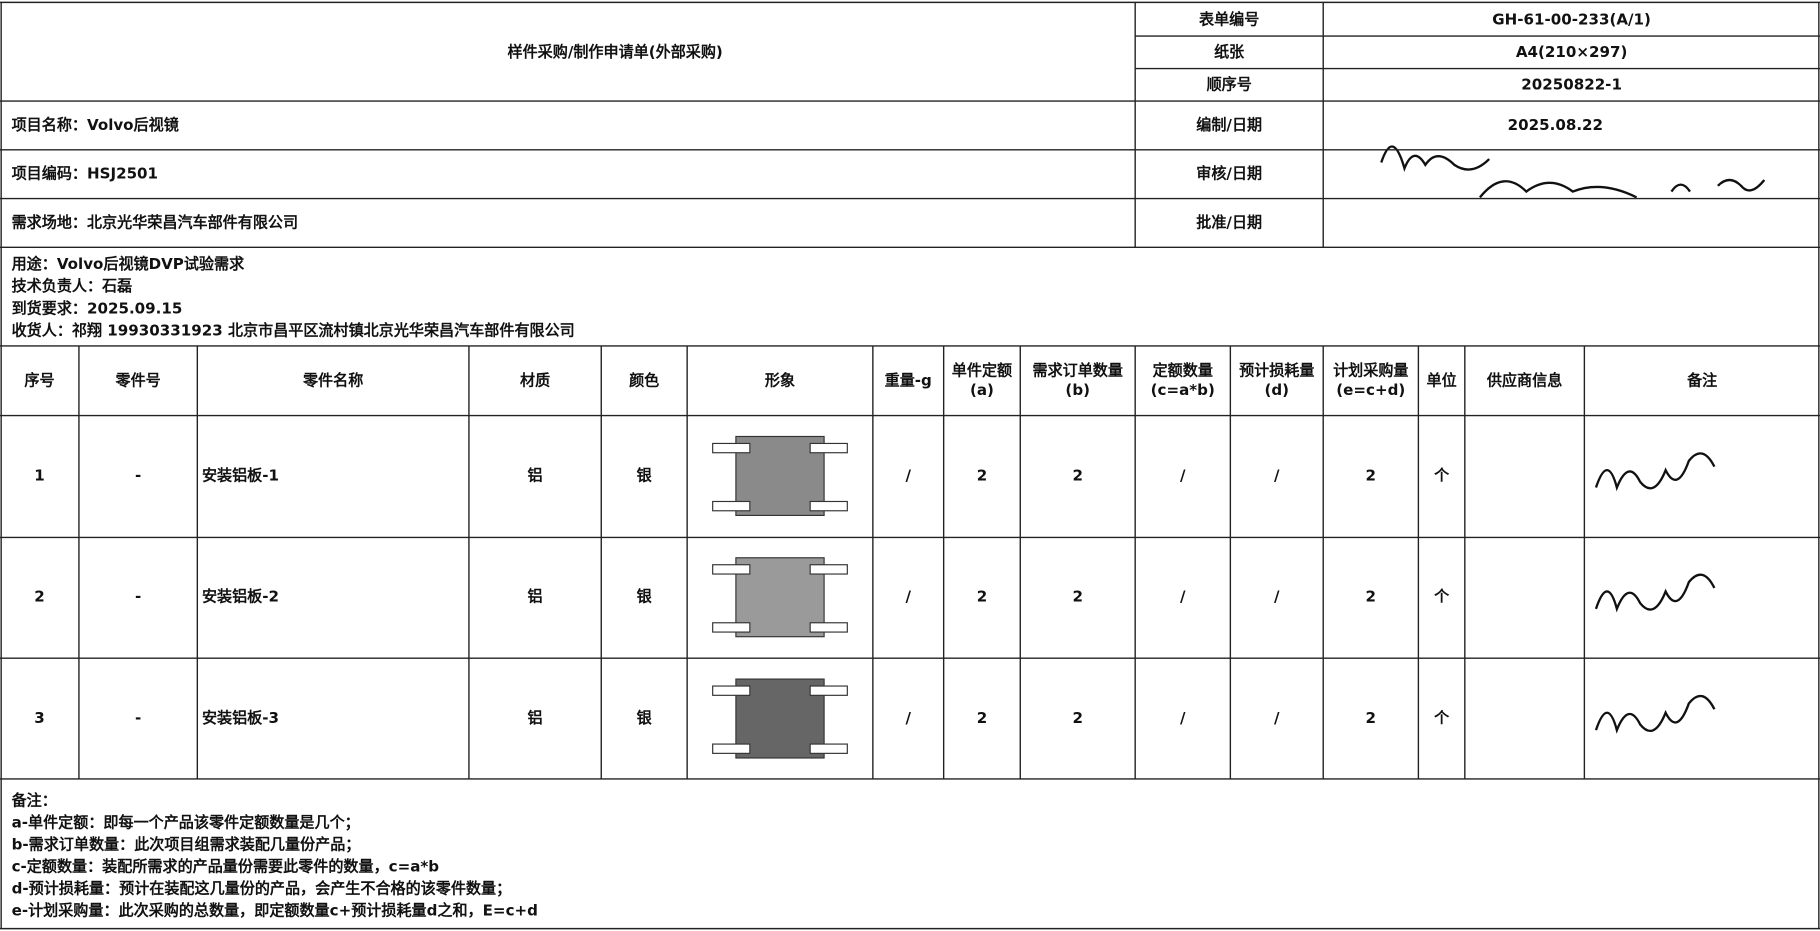 This screenshot has height=931, width=1820. I want to click on column-header: 零件名称, so click(332, 380).